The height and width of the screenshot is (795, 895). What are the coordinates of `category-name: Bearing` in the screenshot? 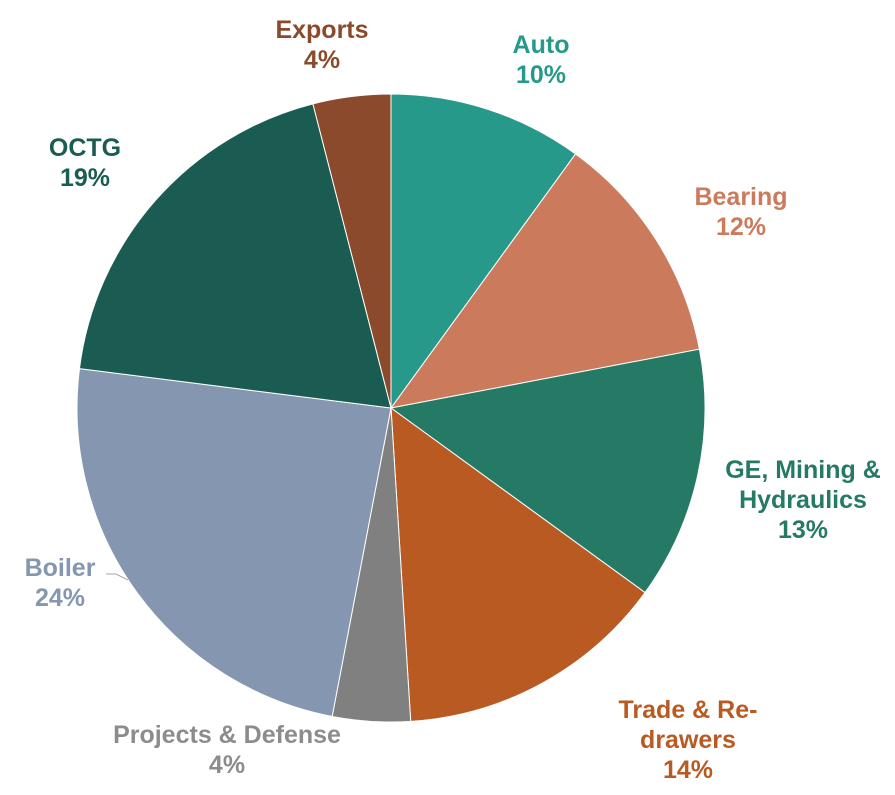 It's located at (741, 197).